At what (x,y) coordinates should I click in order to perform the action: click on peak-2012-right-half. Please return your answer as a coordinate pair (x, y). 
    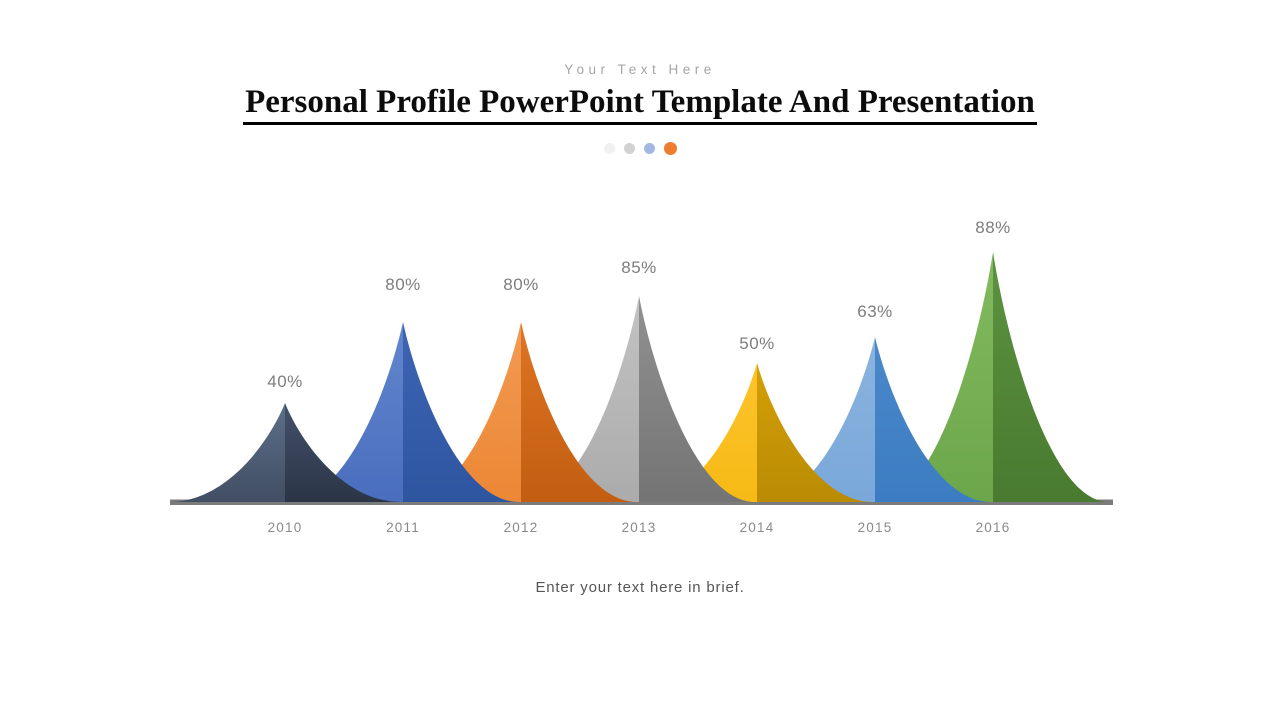
    Looking at the image, I should click on (579, 412).